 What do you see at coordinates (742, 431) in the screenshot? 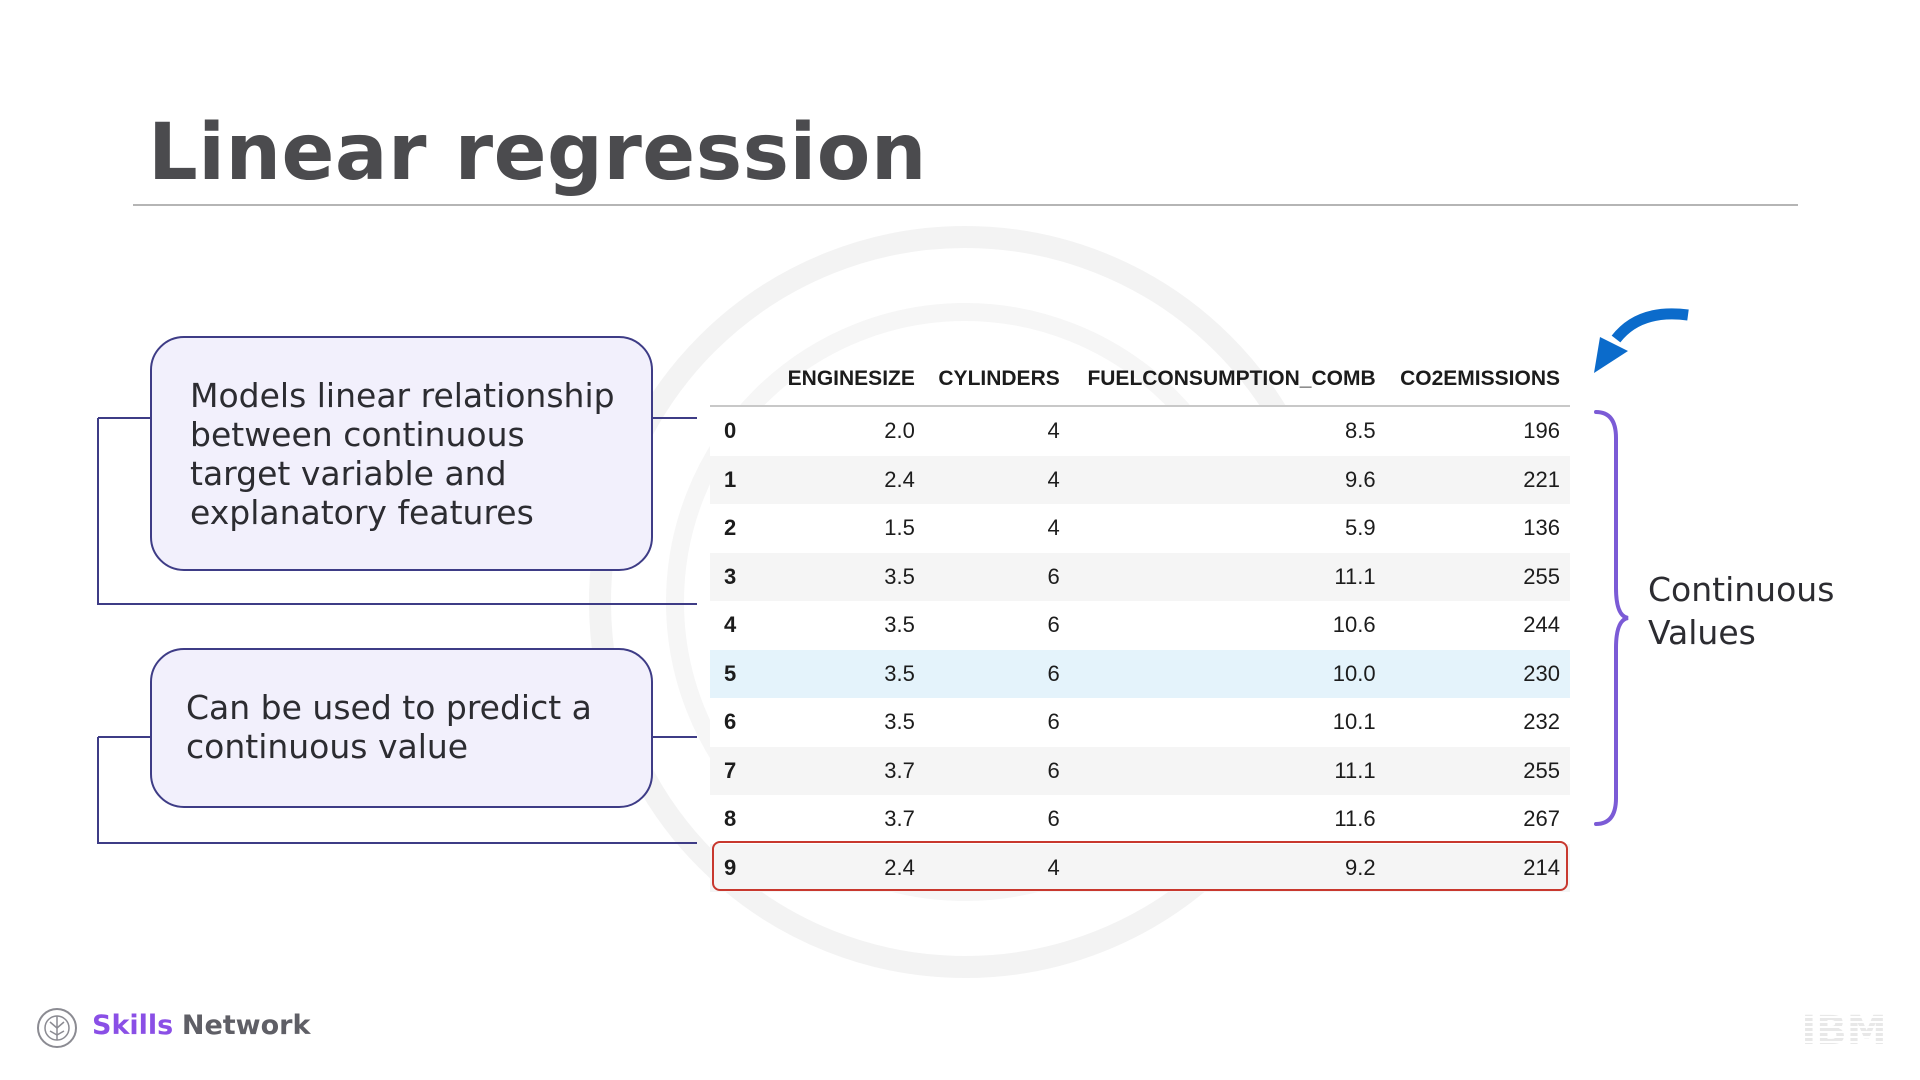
I see `row-index: 0` at bounding box center [742, 431].